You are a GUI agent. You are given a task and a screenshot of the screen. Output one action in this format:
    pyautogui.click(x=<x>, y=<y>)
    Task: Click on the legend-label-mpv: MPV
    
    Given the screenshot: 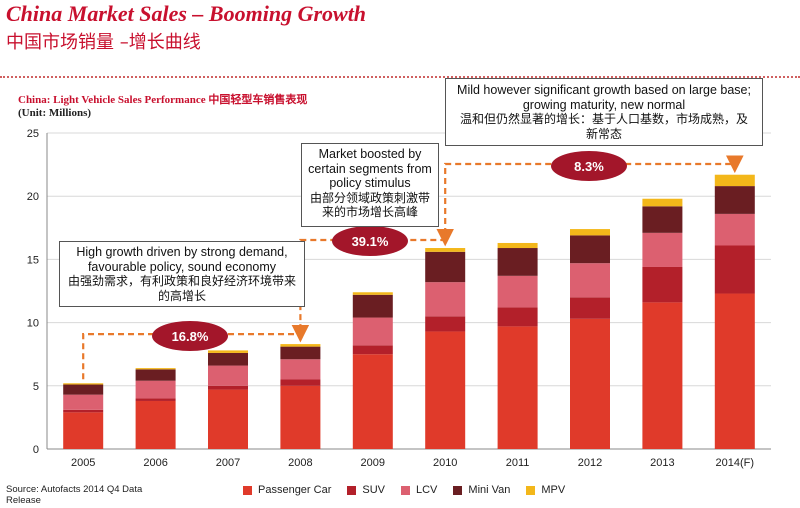 What is the action you would take?
    pyautogui.click(x=553, y=490)
    